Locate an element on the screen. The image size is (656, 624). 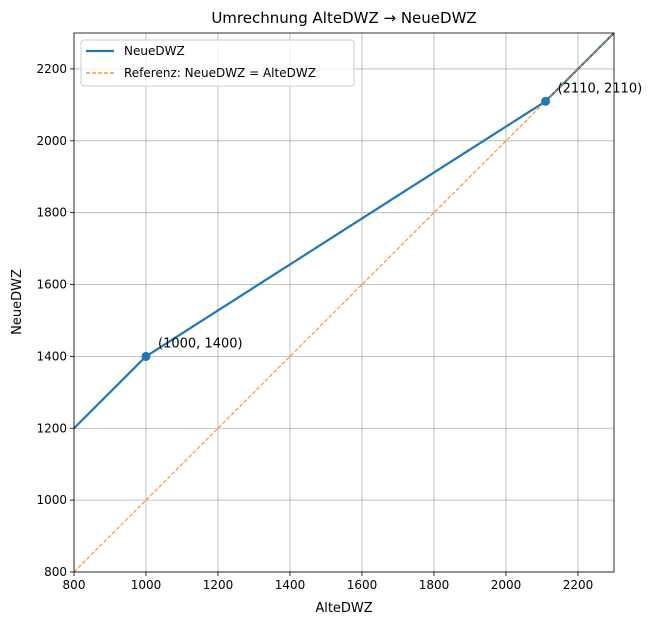
x-tick-label: 1000 is located at coordinates (146, 585).